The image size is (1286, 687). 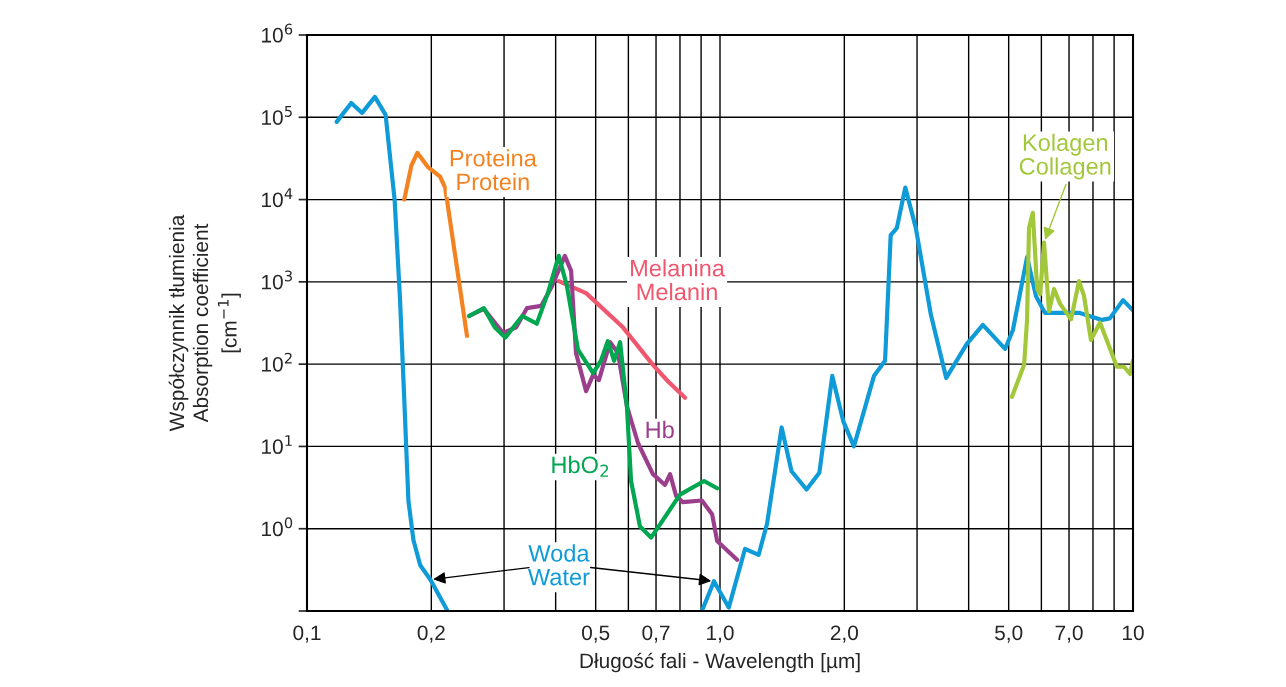 What do you see at coordinates (720, 634) in the screenshot?
I see `x-tick-label: 1,0` at bounding box center [720, 634].